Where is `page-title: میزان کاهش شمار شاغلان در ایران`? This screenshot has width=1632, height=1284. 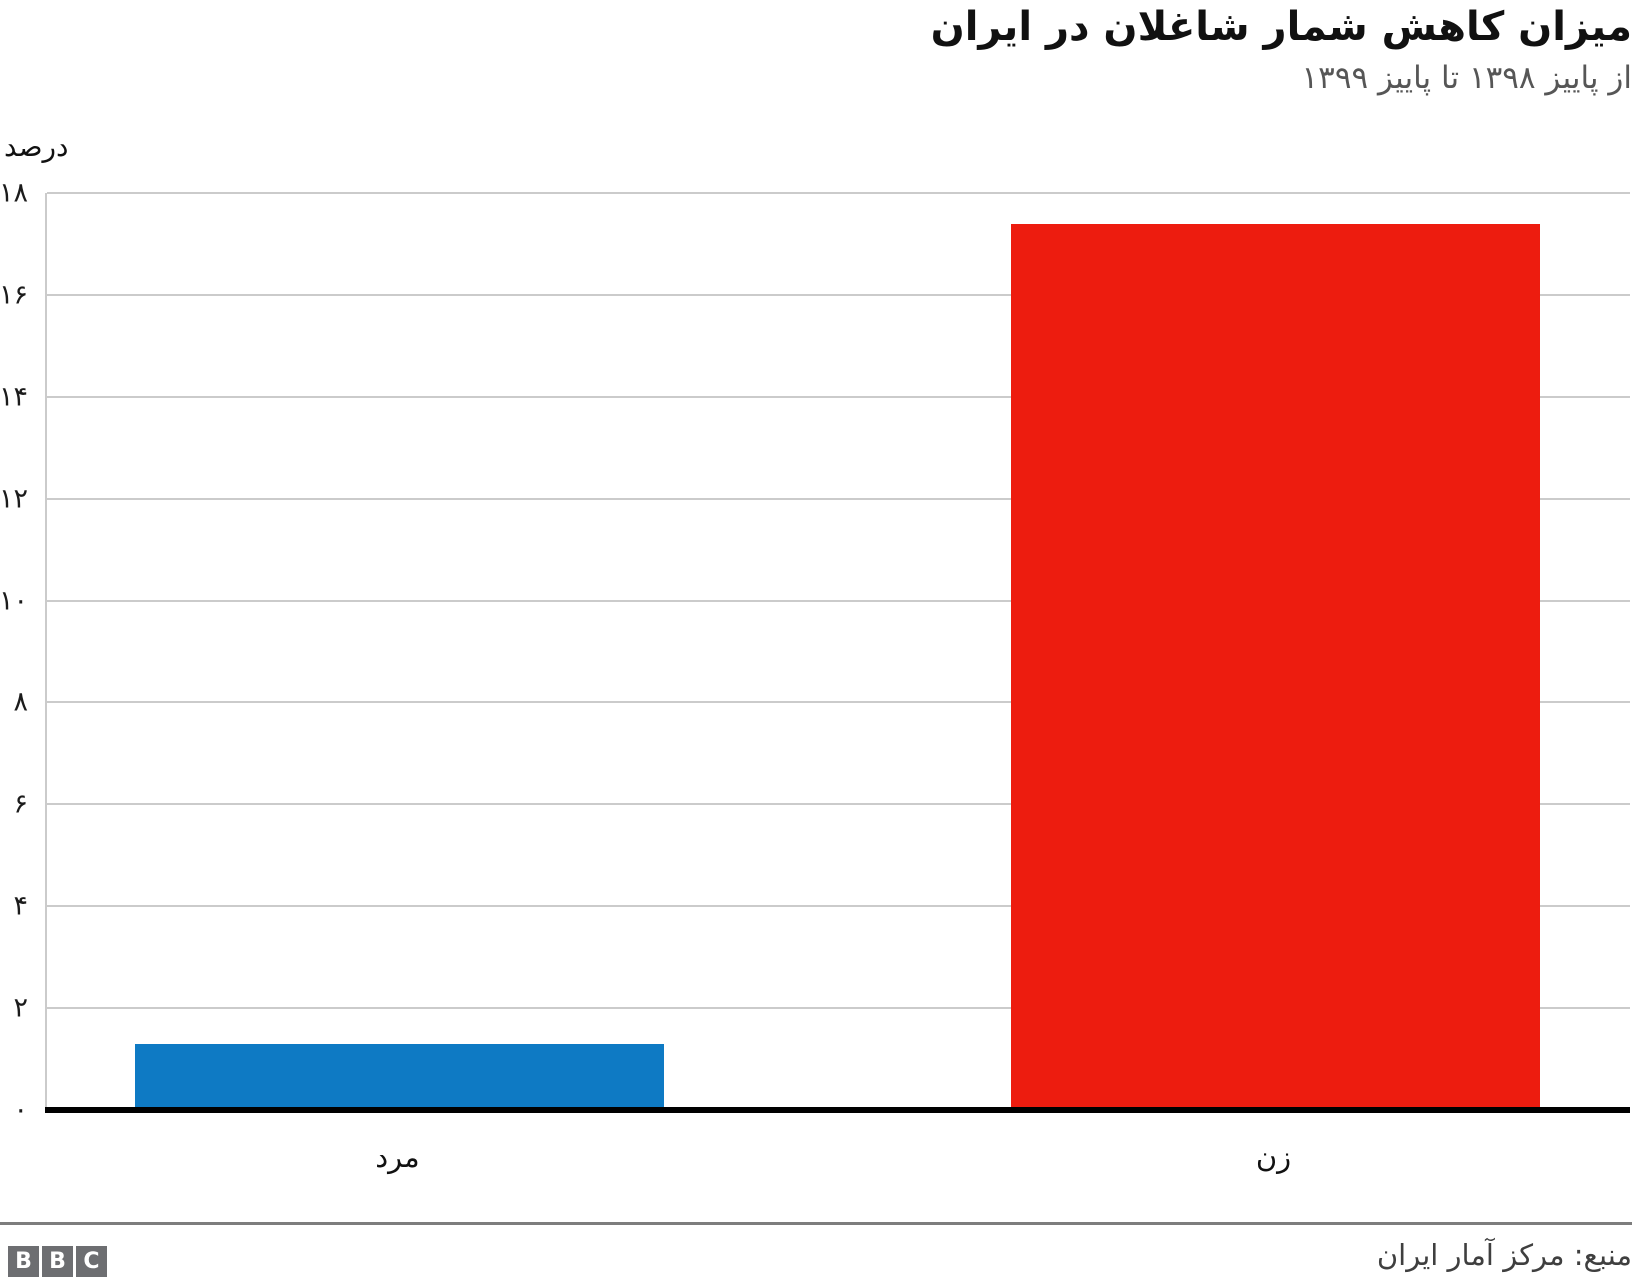 page-title: میزان کاهش شمار شاغلان در ایران is located at coordinates (1281, 27).